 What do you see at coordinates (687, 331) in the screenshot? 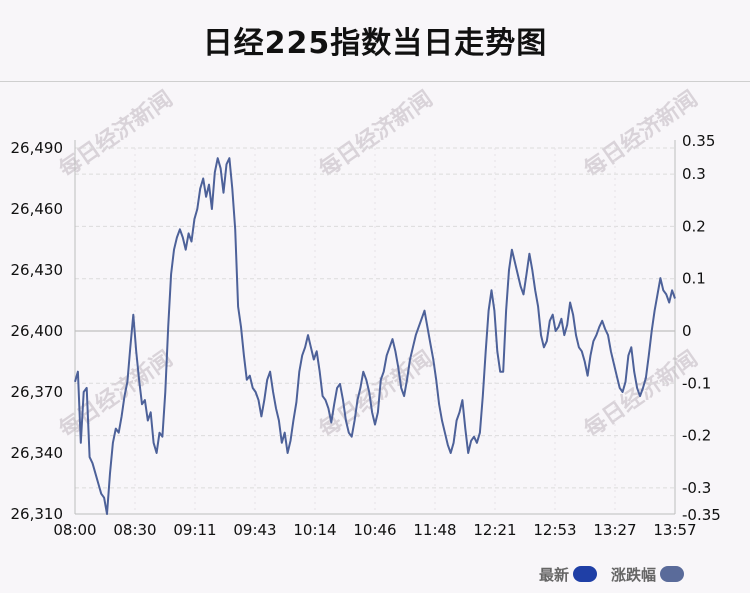
I see `y-tick-right: 0` at bounding box center [687, 331].